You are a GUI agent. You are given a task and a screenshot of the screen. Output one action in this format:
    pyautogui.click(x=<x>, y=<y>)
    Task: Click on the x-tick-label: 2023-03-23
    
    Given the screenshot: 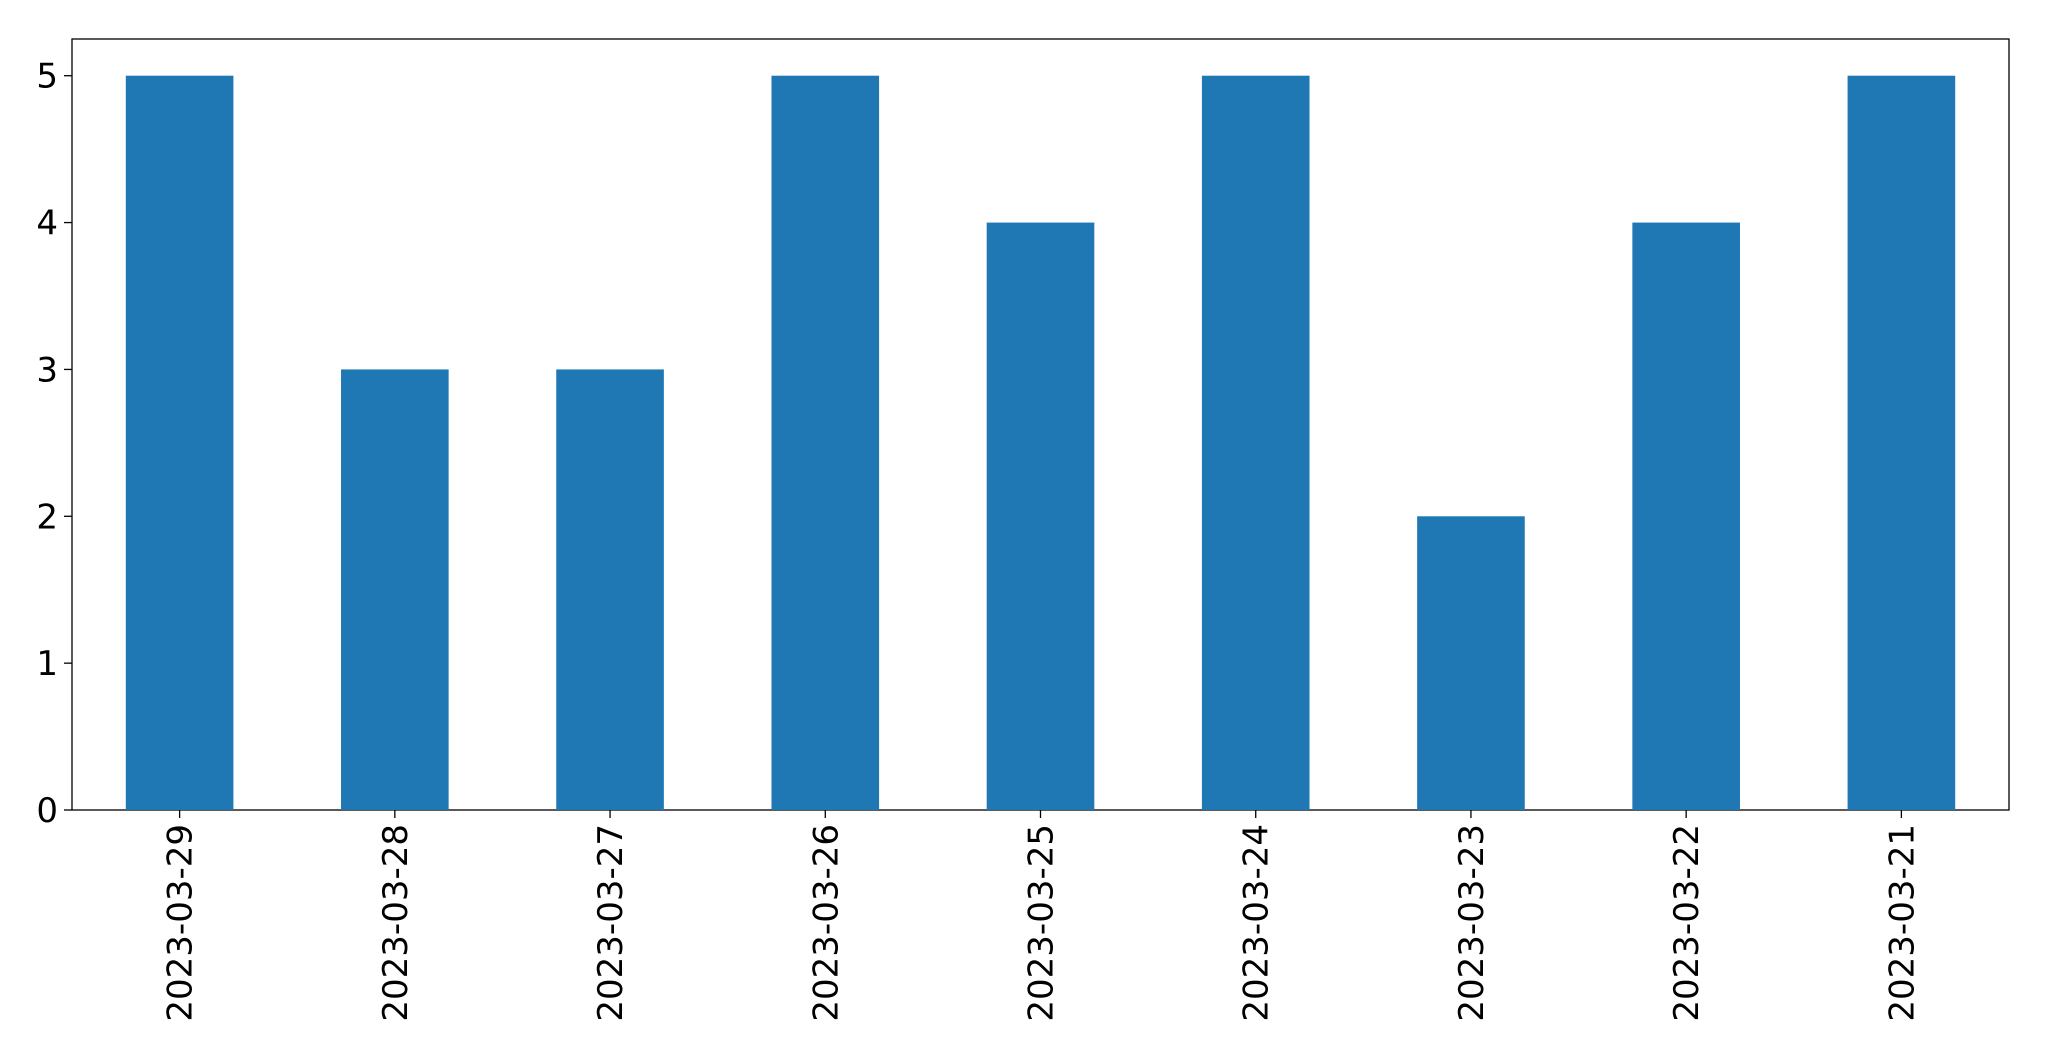 What is the action you would take?
    pyautogui.click(x=1472, y=923)
    